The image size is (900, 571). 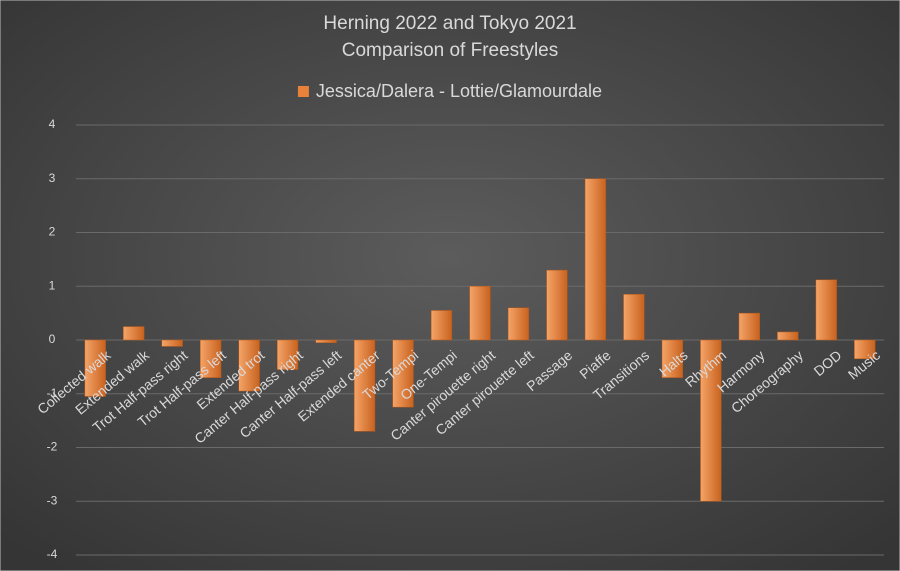 What do you see at coordinates (52, 339) in the screenshot?
I see `y-tick-label: 0` at bounding box center [52, 339].